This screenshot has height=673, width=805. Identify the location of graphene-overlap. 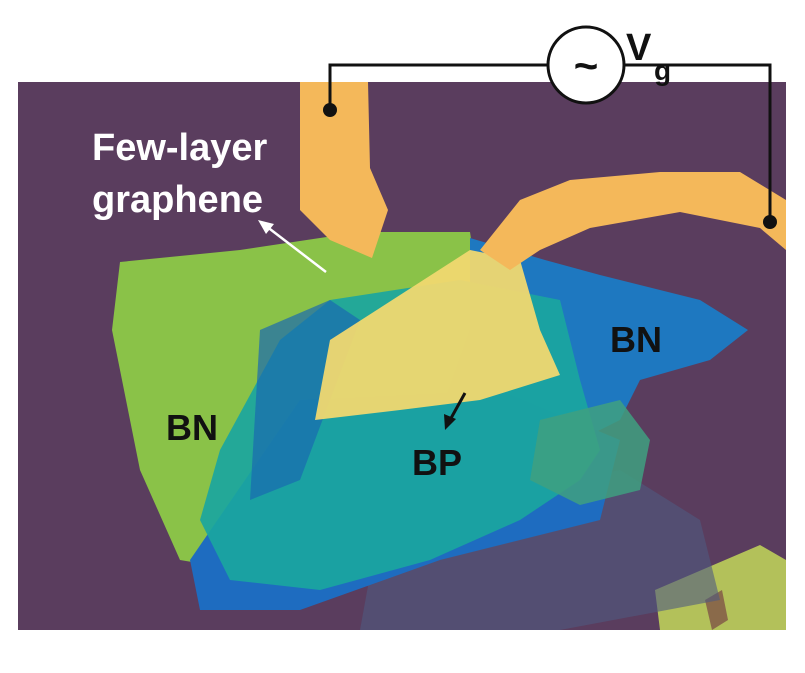
(437, 335).